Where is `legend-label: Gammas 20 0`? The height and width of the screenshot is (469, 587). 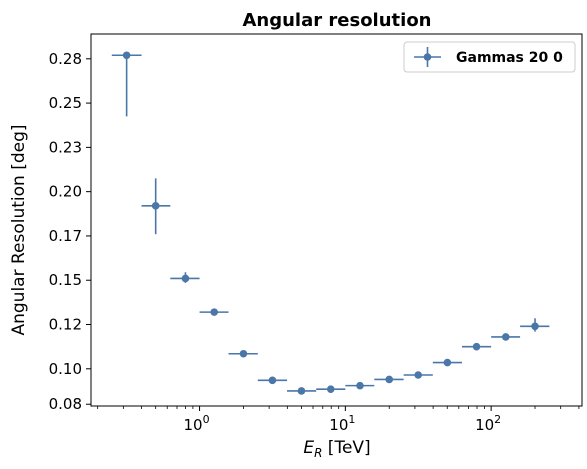
legend-label: Gammas 20 0 is located at coordinates (509, 58).